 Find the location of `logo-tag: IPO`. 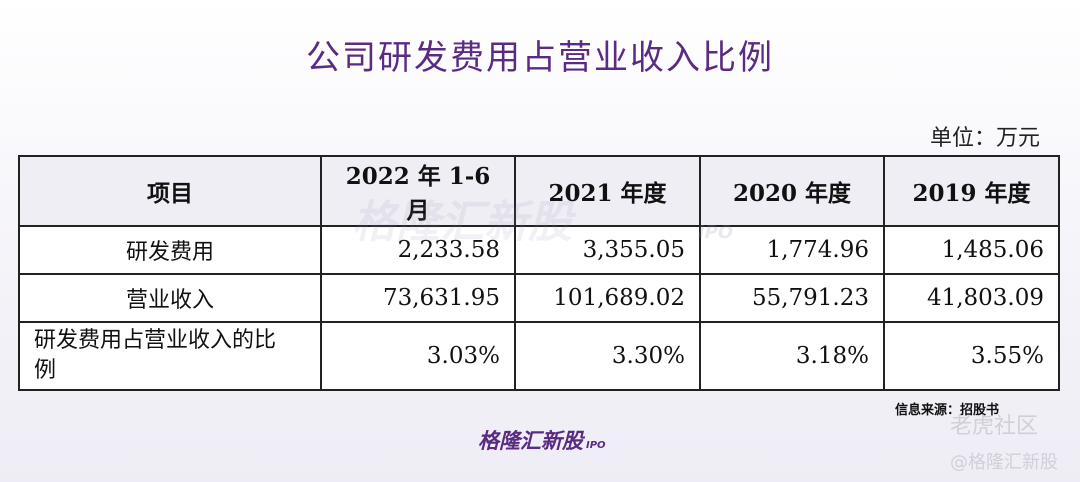

logo-tag: IPO is located at coordinates (596, 445).